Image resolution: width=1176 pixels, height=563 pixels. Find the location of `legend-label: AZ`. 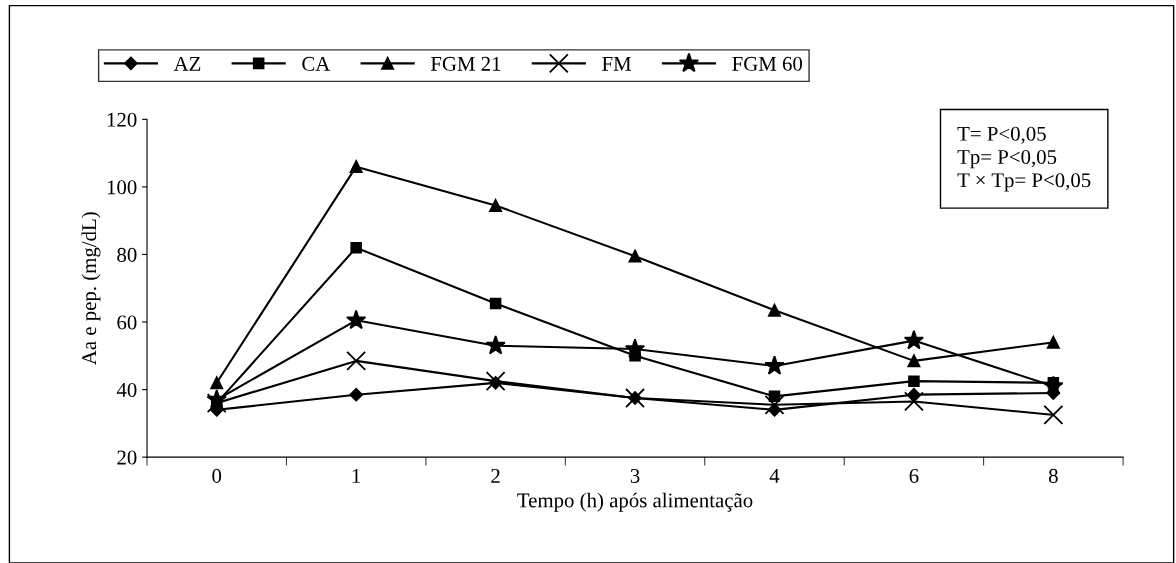

legend-label: AZ is located at coordinates (187, 63).